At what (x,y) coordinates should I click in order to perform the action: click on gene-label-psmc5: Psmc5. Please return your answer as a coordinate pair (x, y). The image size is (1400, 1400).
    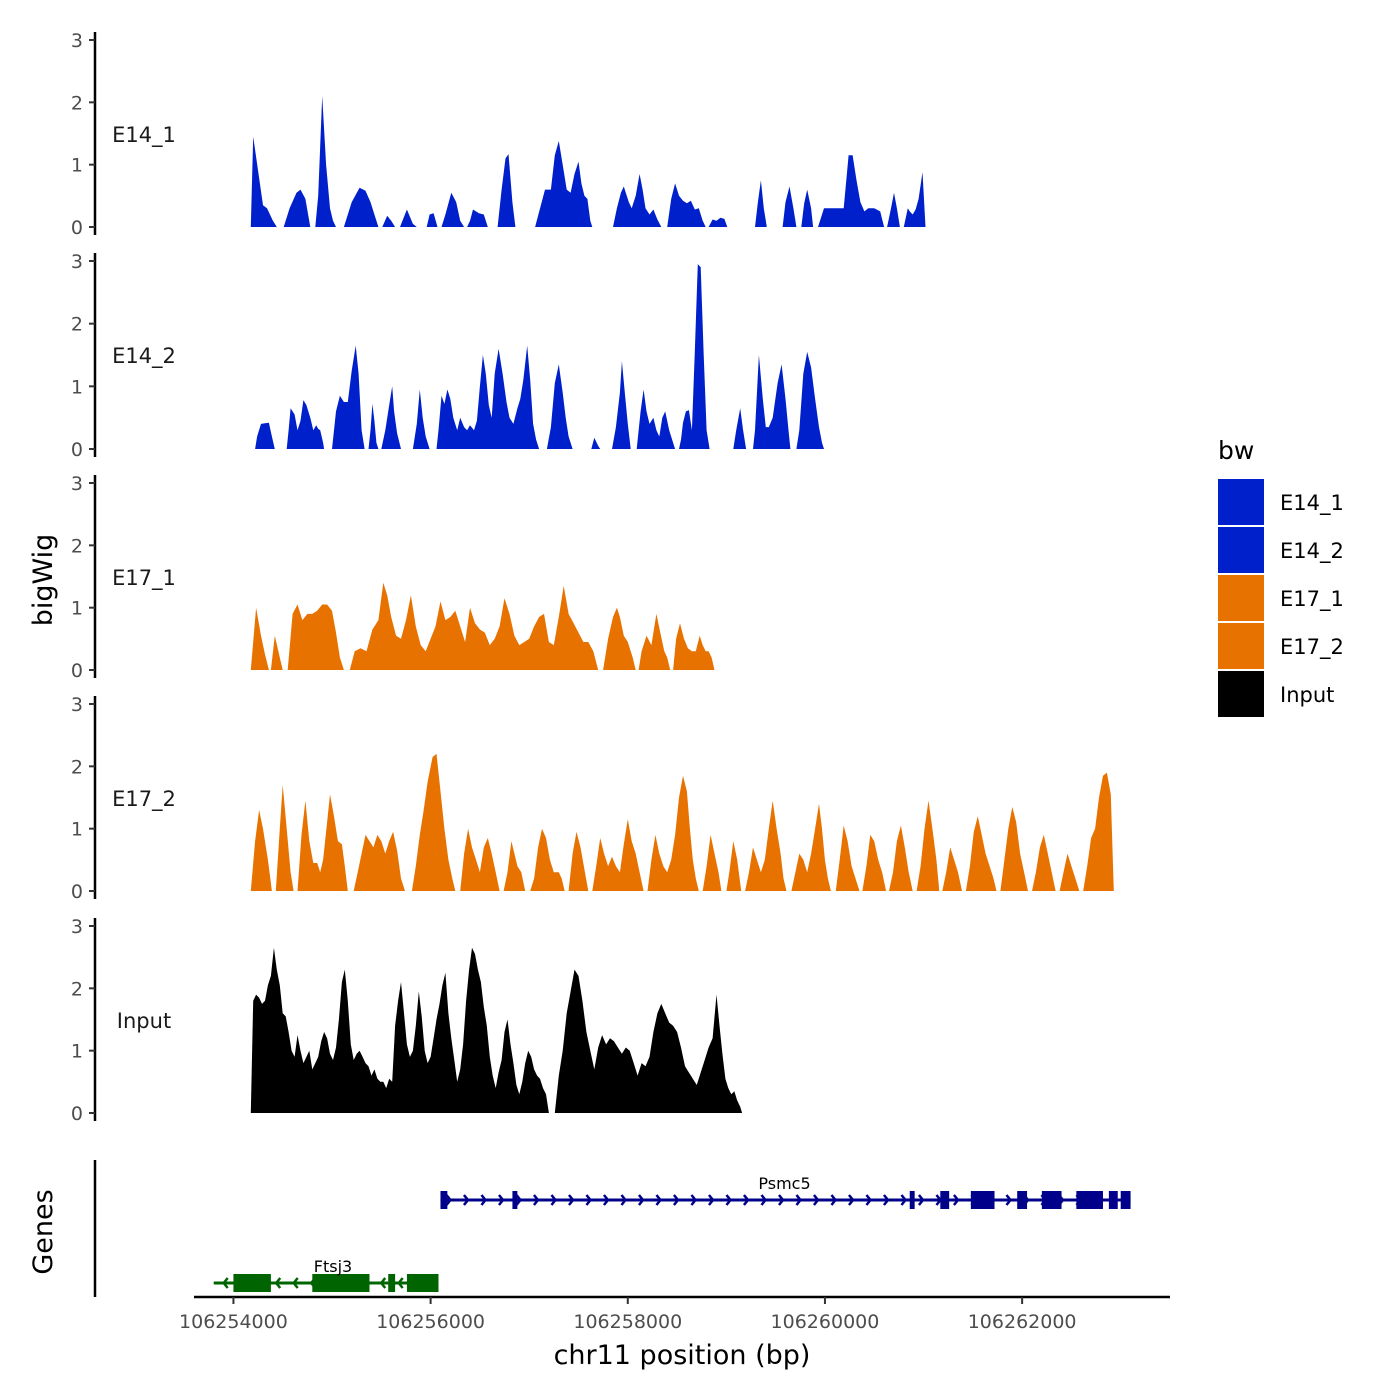
    Looking at the image, I should click on (784, 1183).